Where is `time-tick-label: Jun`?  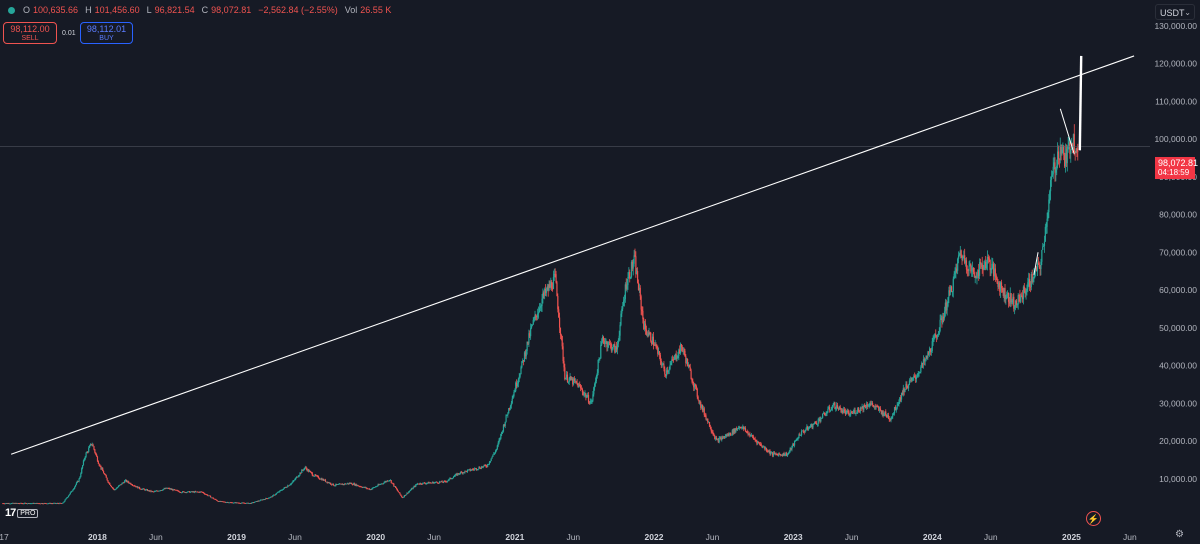 time-tick-label: Jun is located at coordinates (991, 537).